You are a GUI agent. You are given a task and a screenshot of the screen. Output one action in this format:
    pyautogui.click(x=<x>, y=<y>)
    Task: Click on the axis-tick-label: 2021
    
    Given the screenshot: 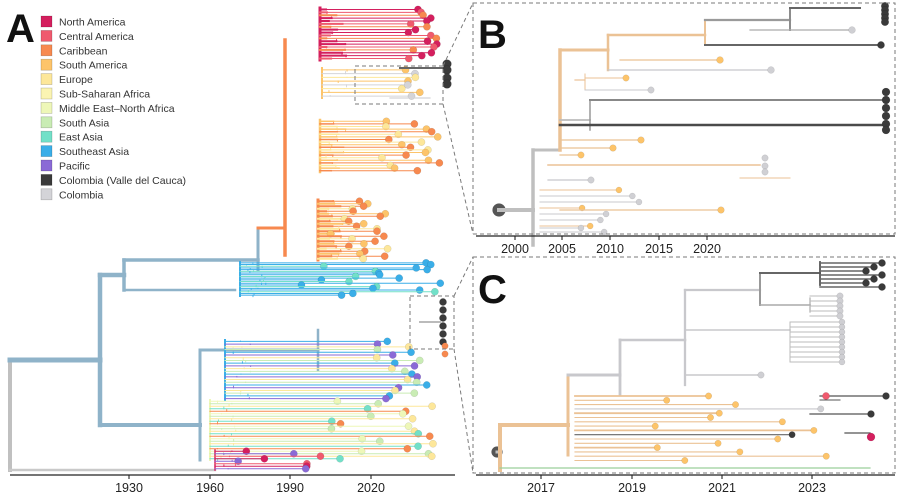 What is the action you would take?
    pyautogui.click(x=722, y=488)
    